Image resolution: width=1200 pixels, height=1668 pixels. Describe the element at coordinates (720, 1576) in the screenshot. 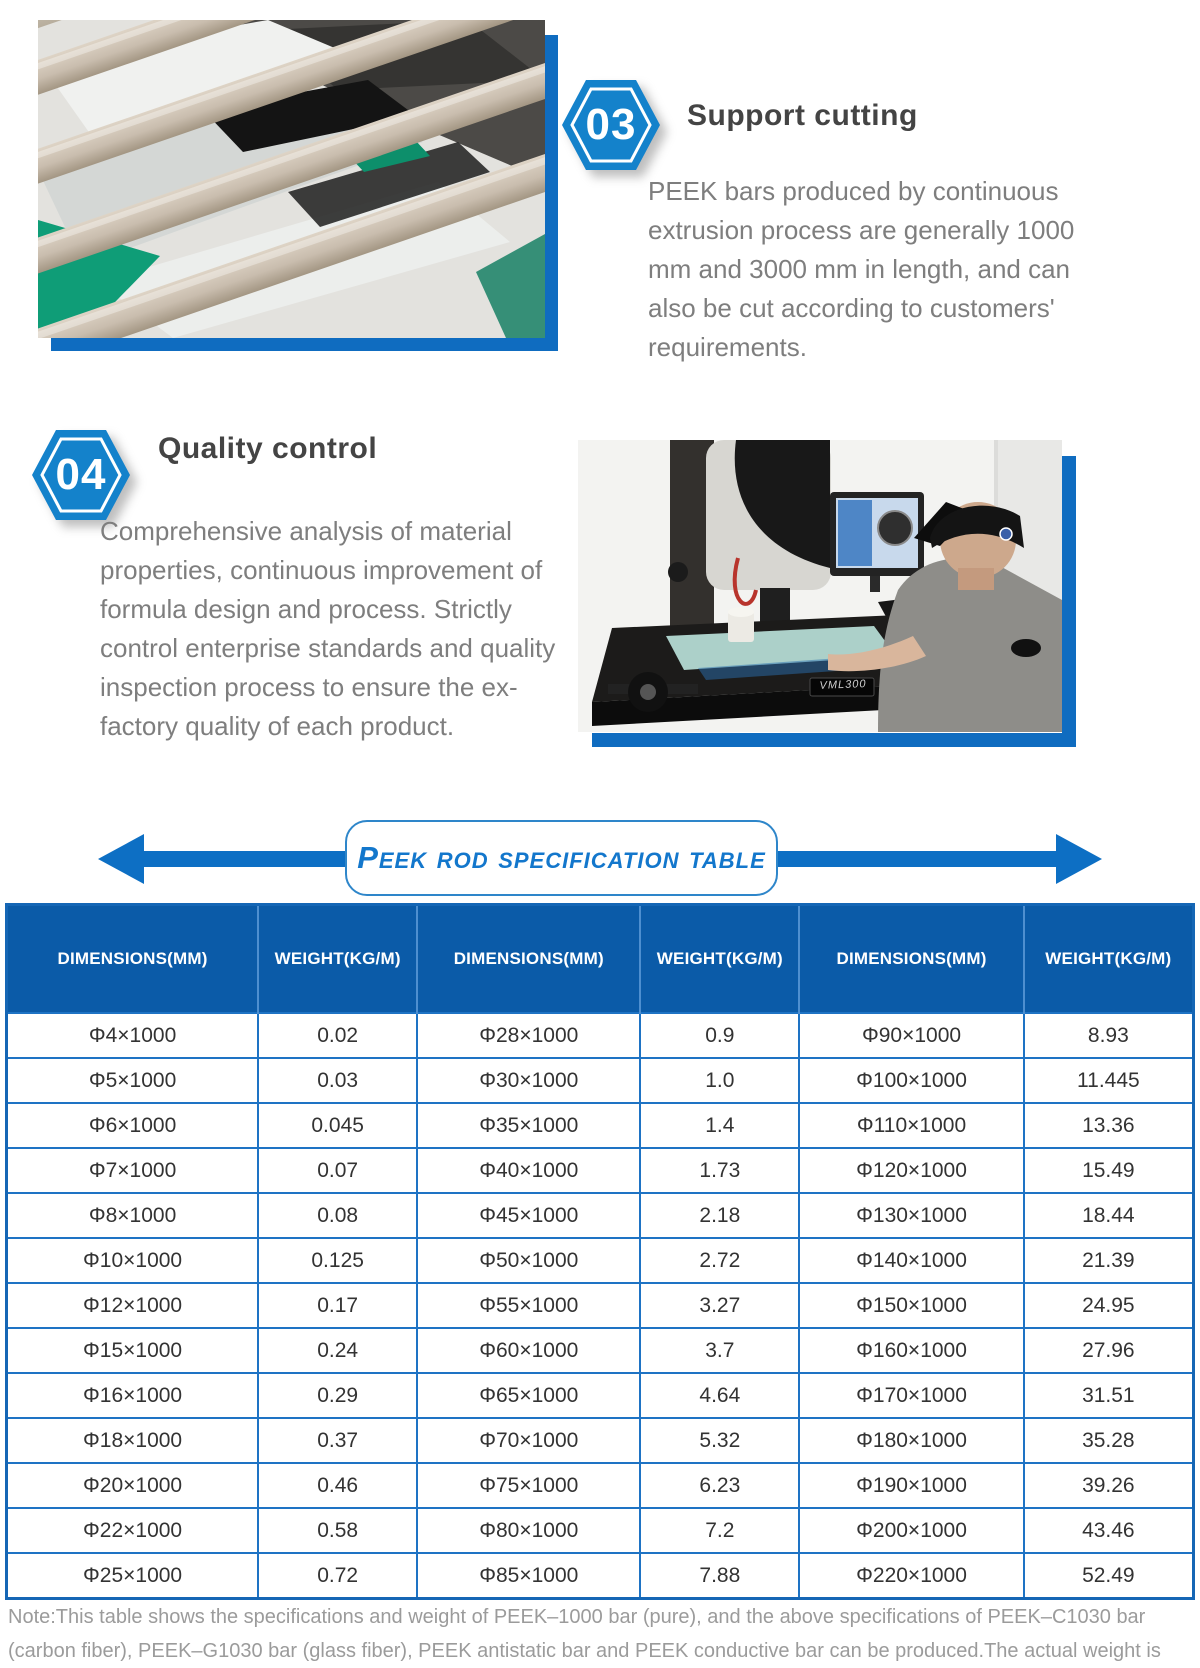

I see `table-cell: 7.88` at that location.